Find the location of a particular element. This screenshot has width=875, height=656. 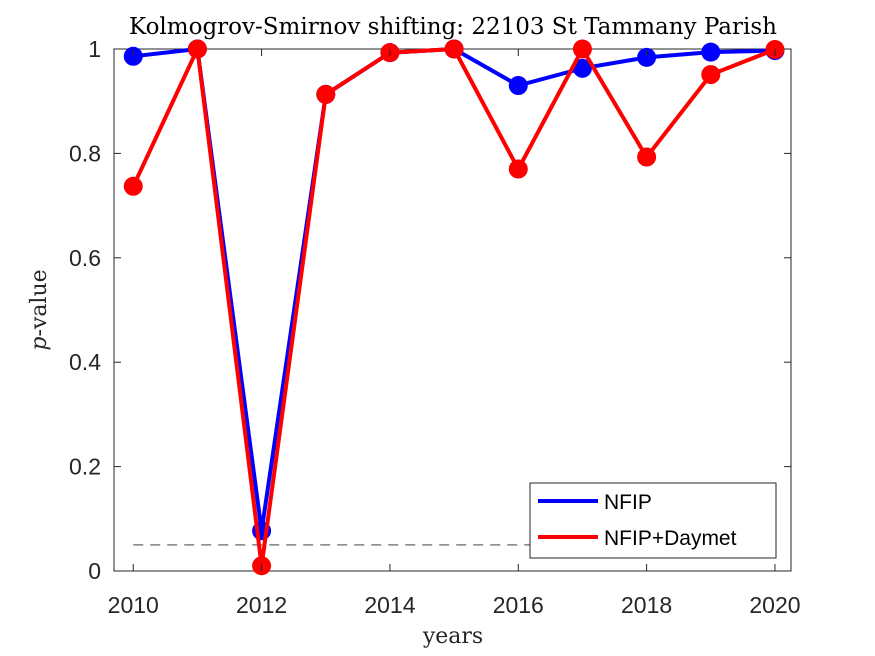

data-point-nfip-2017 is located at coordinates (582, 68).